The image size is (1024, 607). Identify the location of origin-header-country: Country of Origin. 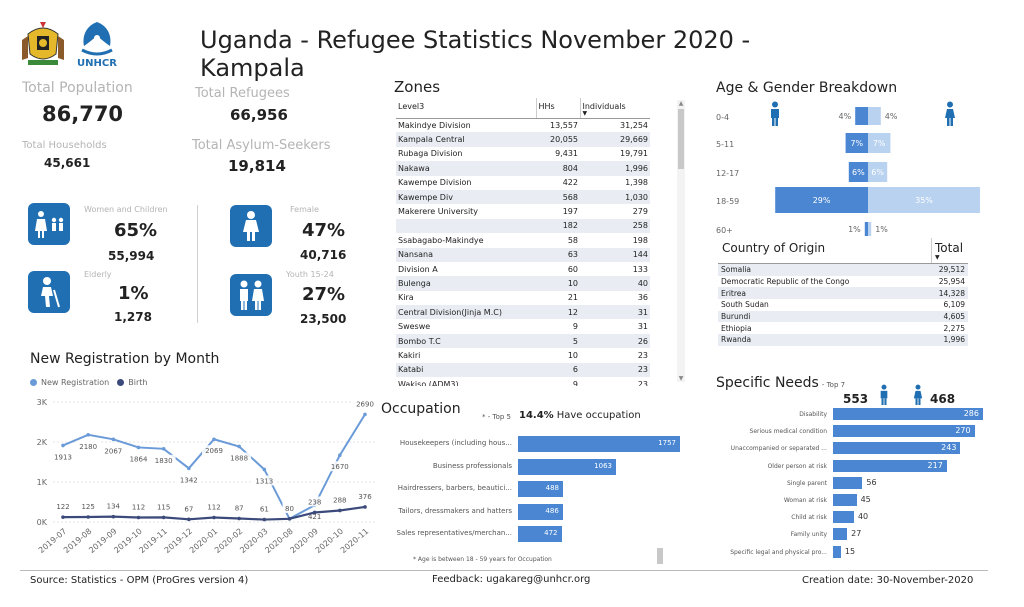
(825, 250).